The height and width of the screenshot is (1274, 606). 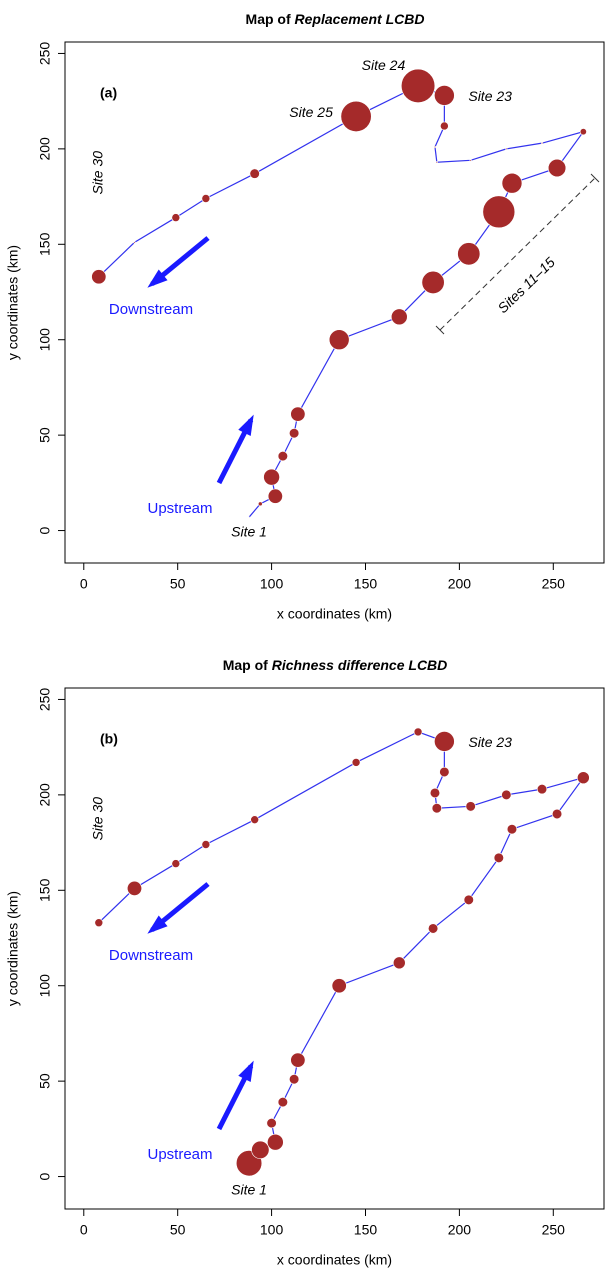 I want to click on x-tick-label: 100, so click(x=272, y=584).